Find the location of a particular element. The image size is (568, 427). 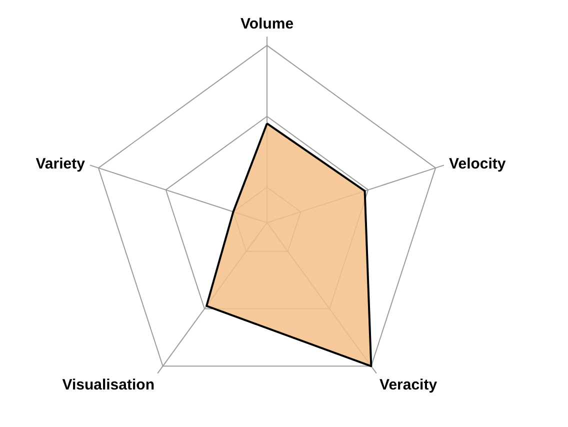

spoke-label: Veracity is located at coordinates (409, 385).